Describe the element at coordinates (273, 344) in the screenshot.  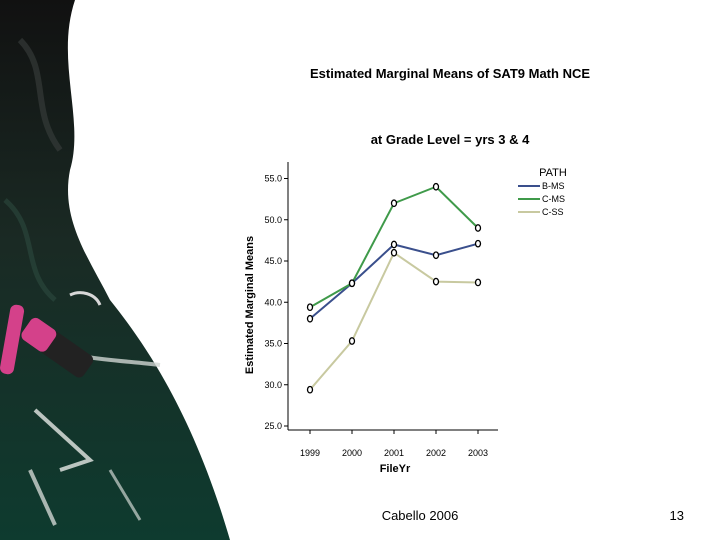
I see `y-tick-label: 35.0` at that location.